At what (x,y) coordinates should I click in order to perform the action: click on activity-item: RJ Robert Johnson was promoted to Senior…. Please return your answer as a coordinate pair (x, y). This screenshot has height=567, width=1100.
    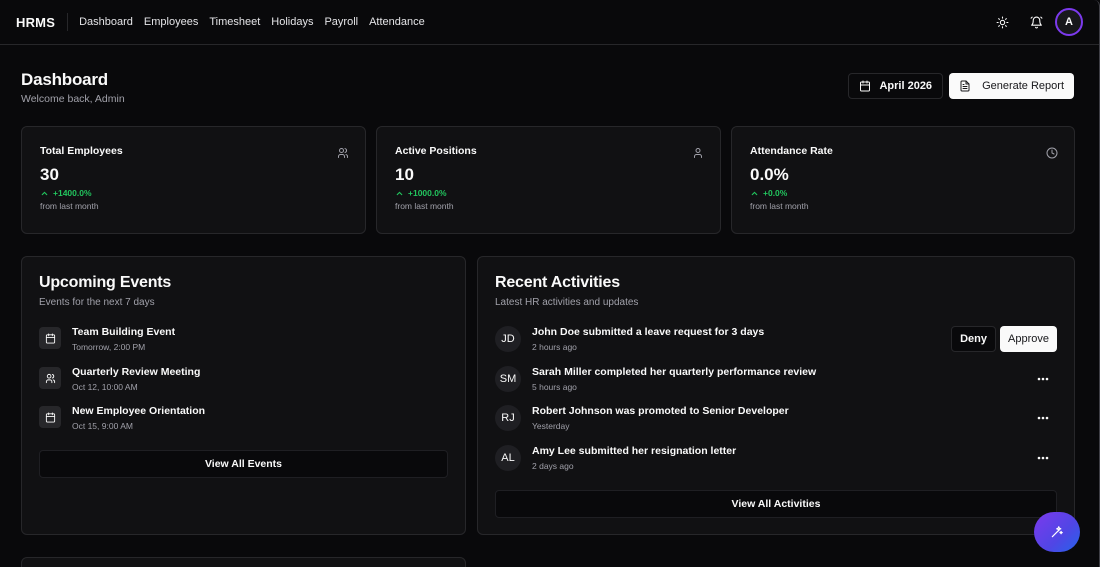
    Looking at the image, I should click on (776, 418).